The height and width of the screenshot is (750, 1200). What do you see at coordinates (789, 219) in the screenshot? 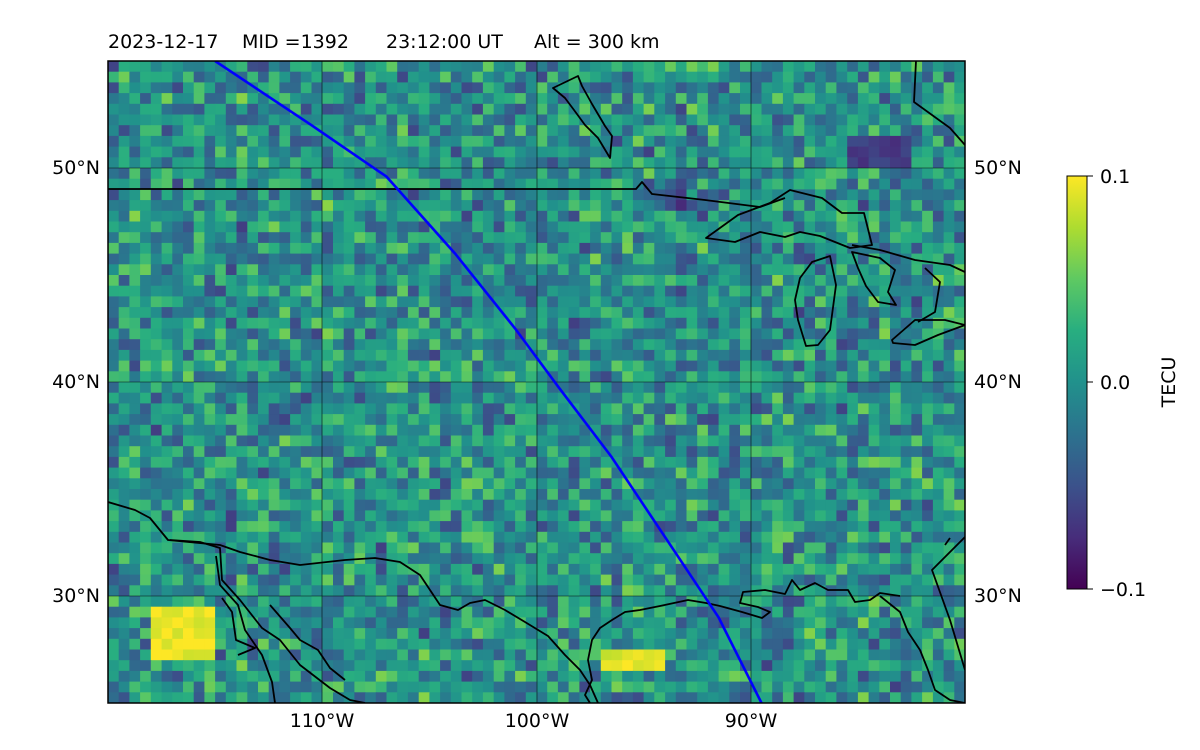
I see `lake-superior` at bounding box center [789, 219].